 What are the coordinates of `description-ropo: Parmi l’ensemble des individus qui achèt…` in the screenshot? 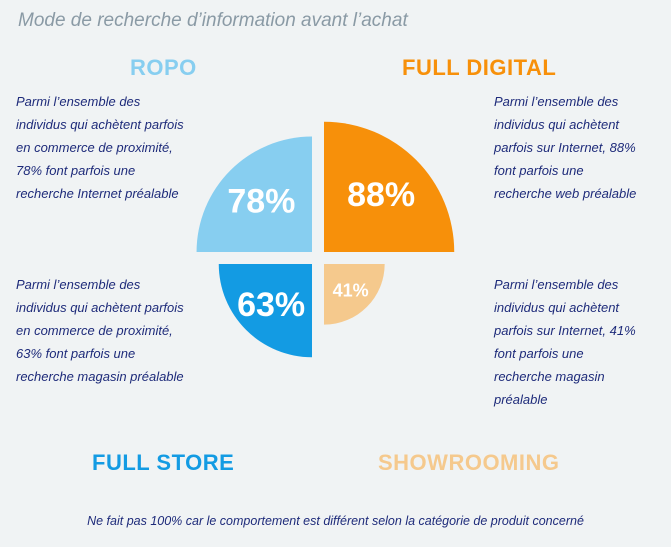 It's located at (100, 147).